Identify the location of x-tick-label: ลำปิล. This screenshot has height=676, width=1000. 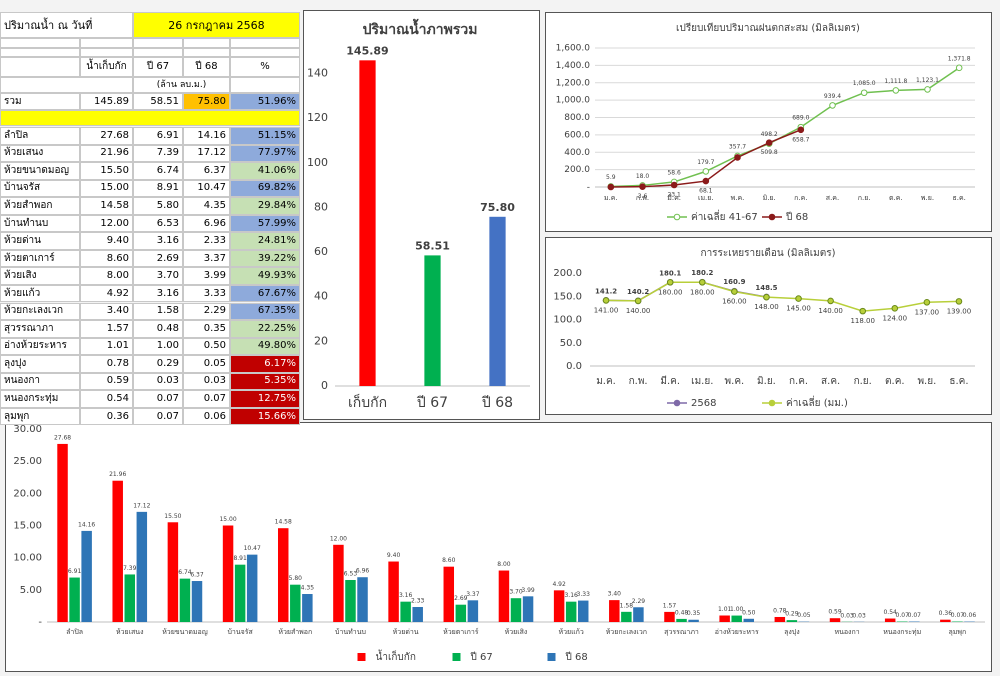
(74, 632).